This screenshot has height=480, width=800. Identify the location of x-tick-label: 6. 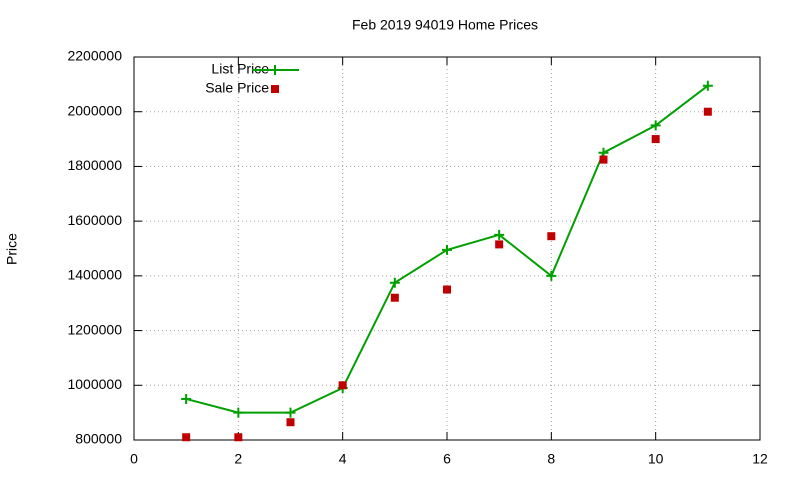
(447, 459).